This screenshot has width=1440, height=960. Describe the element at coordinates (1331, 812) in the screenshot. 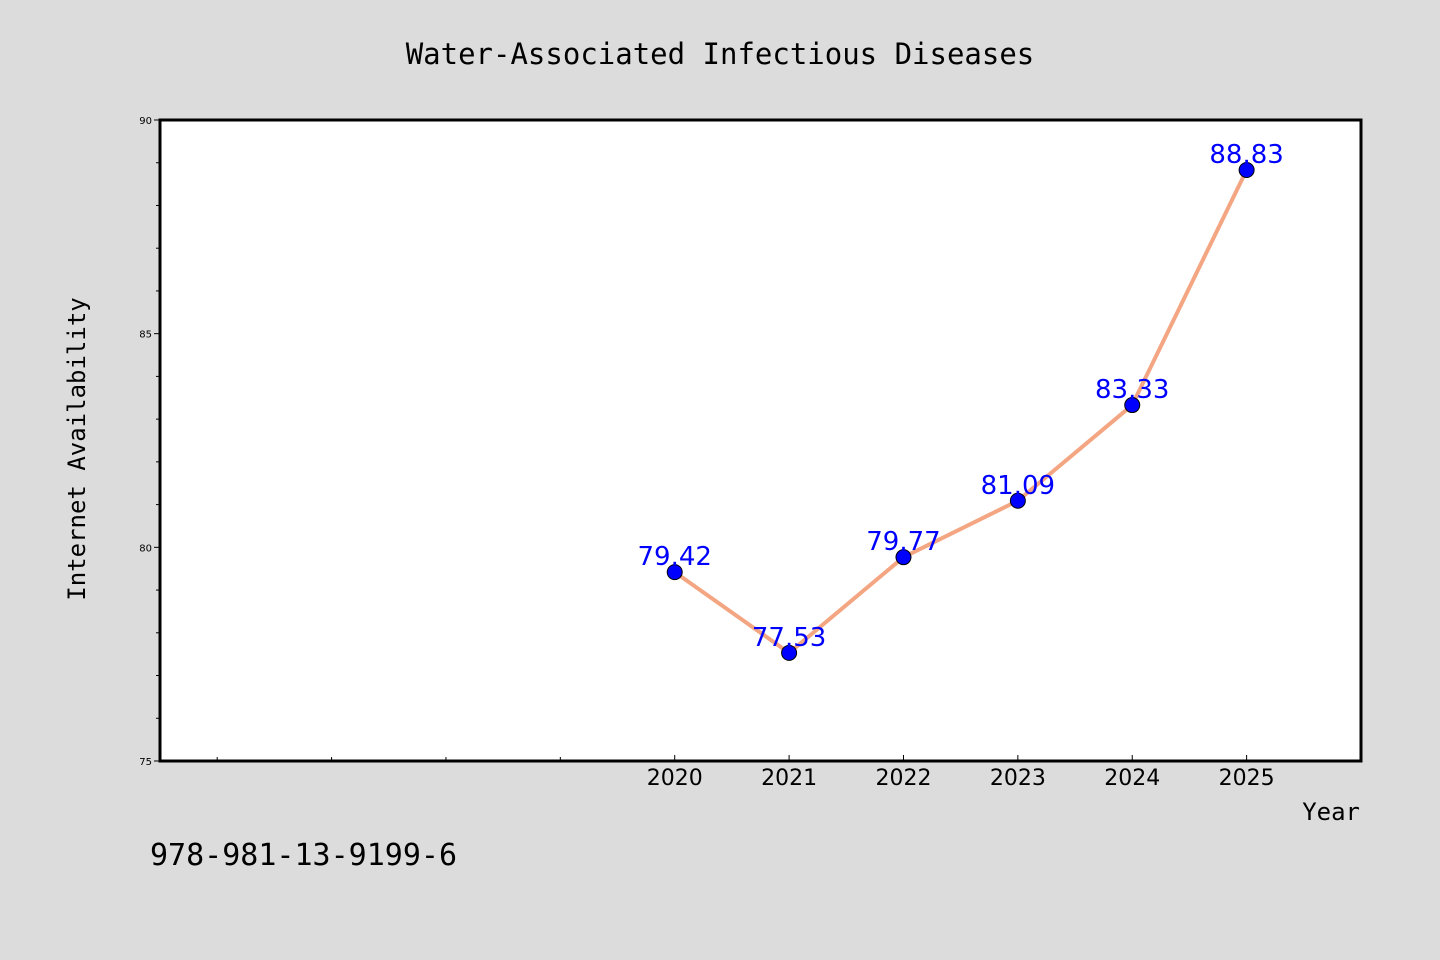

I see `x-axis-label: Year` at that location.